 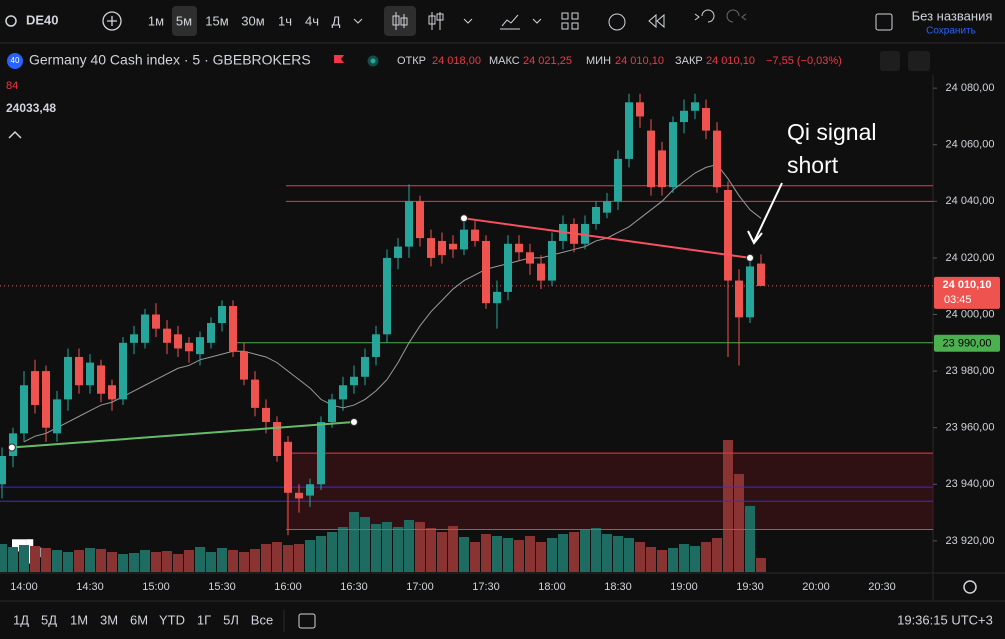 What do you see at coordinates (970, 145) in the screenshot?
I see `y-tick-label: 24 060,00` at bounding box center [970, 145].